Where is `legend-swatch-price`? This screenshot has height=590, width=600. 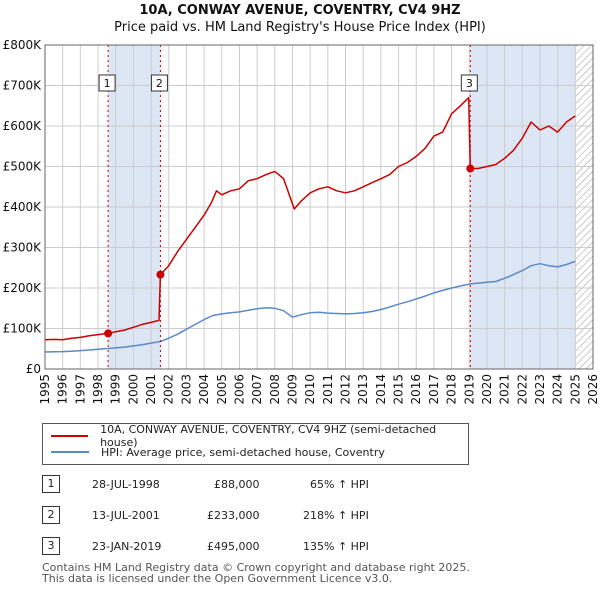
legend-swatch-price is located at coordinates (70, 436).